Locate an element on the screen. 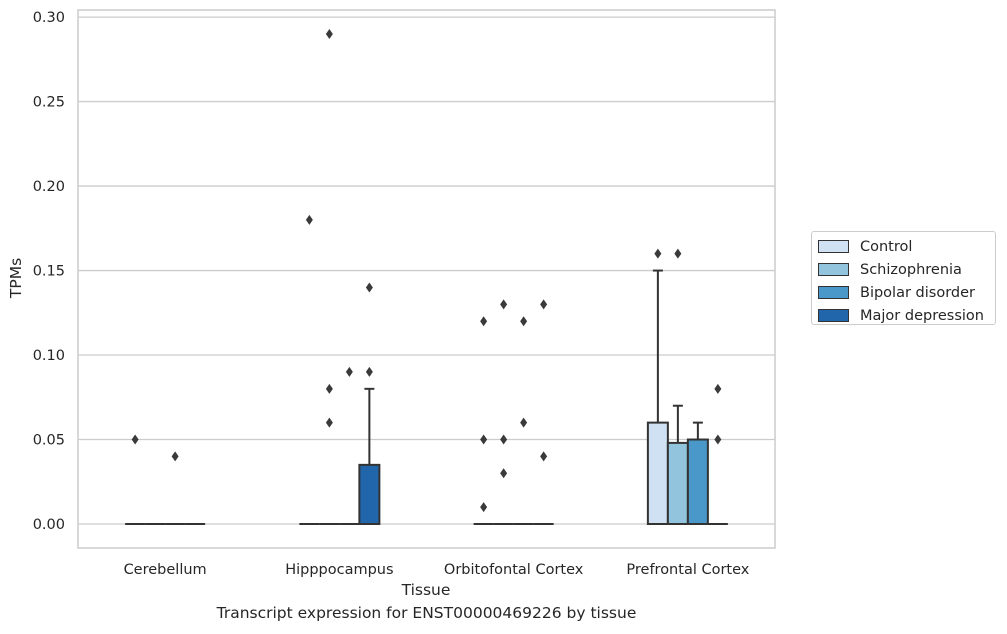  legend-item: Bipolar disorder is located at coordinates (906, 292).